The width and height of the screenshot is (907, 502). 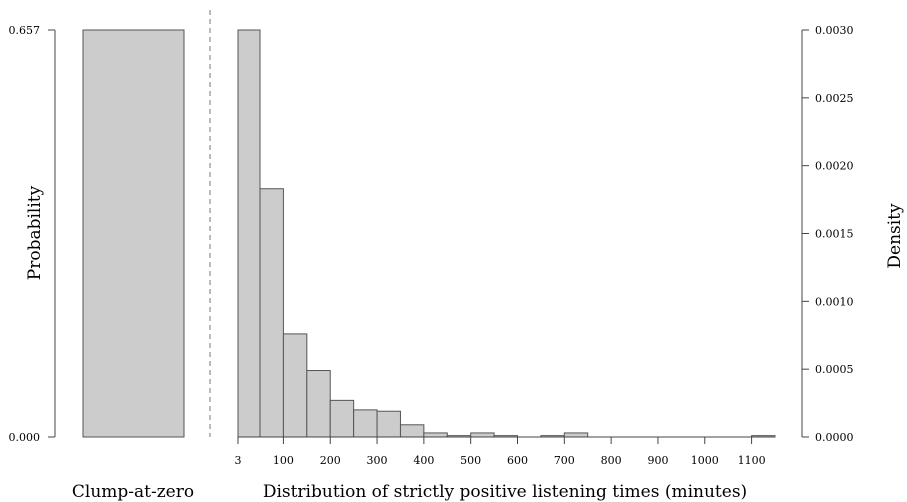 I want to click on left-y-axis-title: Probability, so click(x=35, y=232).